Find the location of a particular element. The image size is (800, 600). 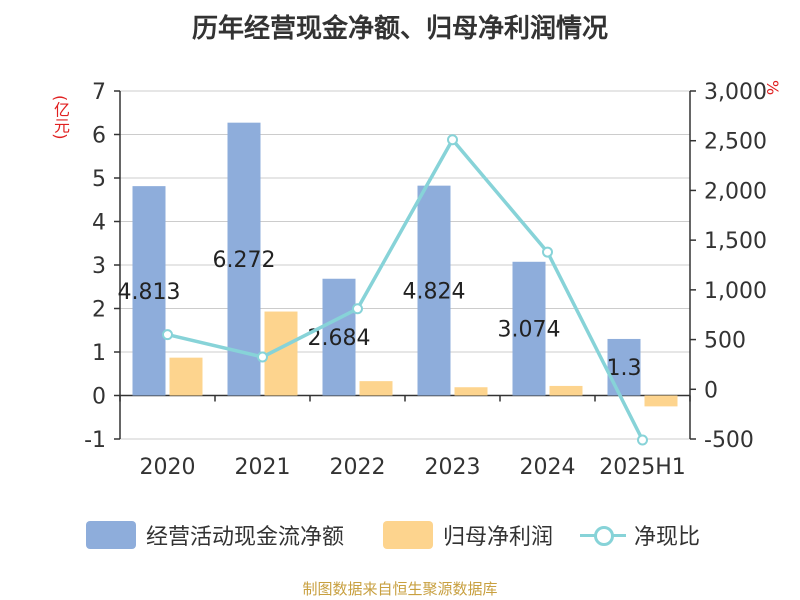

left-tick-label: 0 is located at coordinates (99, 397).